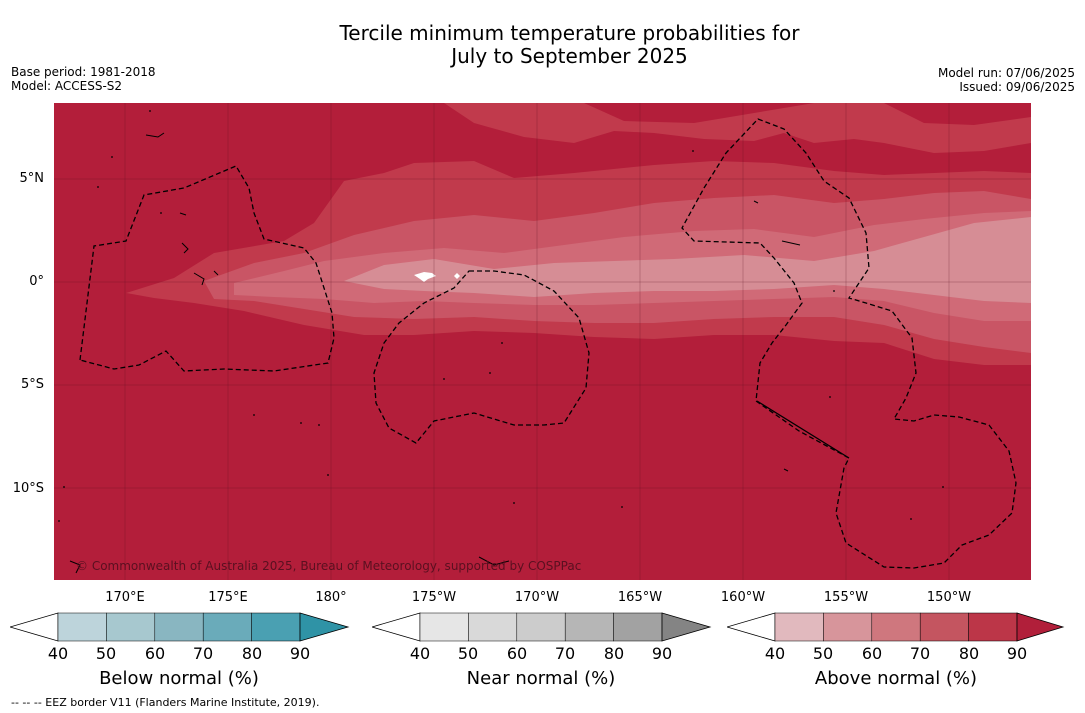 The image size is (1085, 713). What do you see at coordinates (1006, 73) in the screenshot?
I see `model-run: Model run: 07/06/2025` at bounding box center [1006, 73].